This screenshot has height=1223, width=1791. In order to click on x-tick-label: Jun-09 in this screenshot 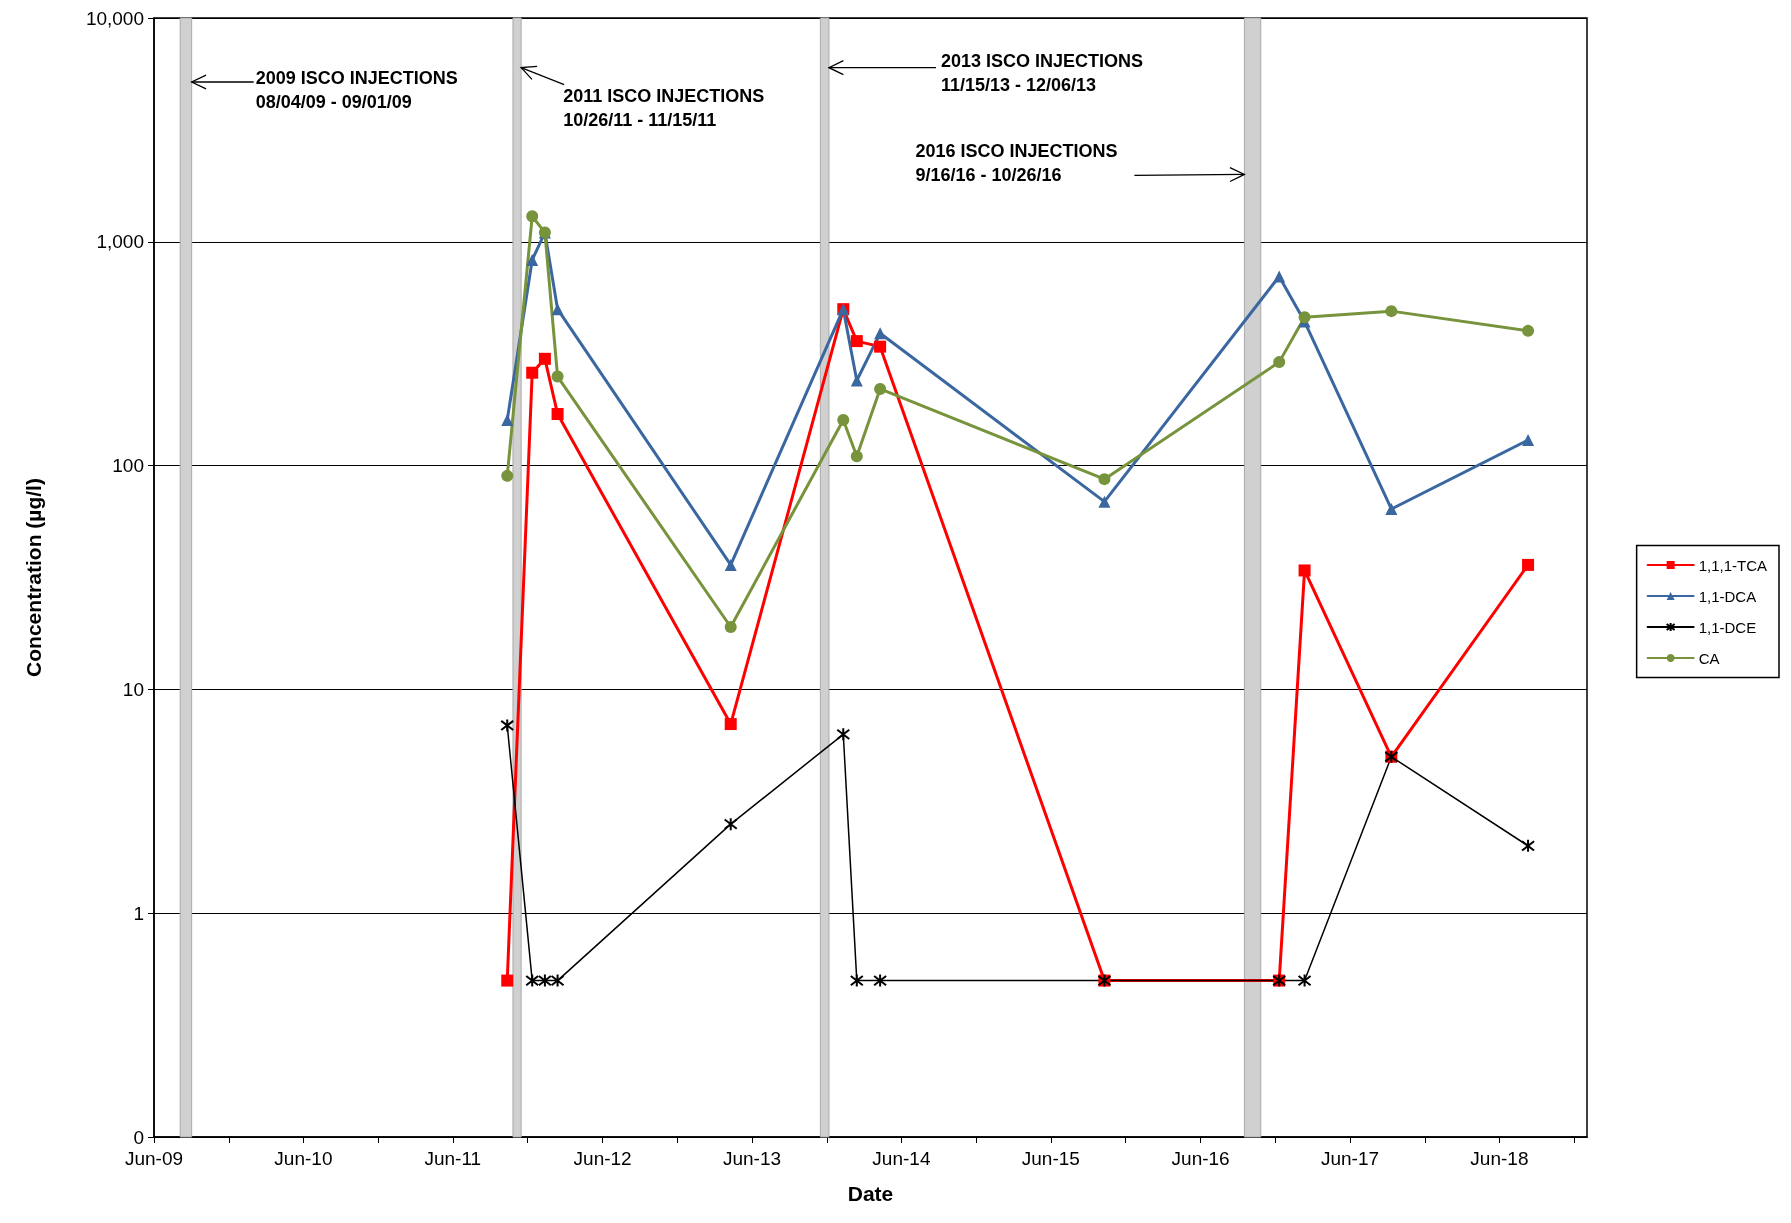, I will do `click(154, 1158)`.